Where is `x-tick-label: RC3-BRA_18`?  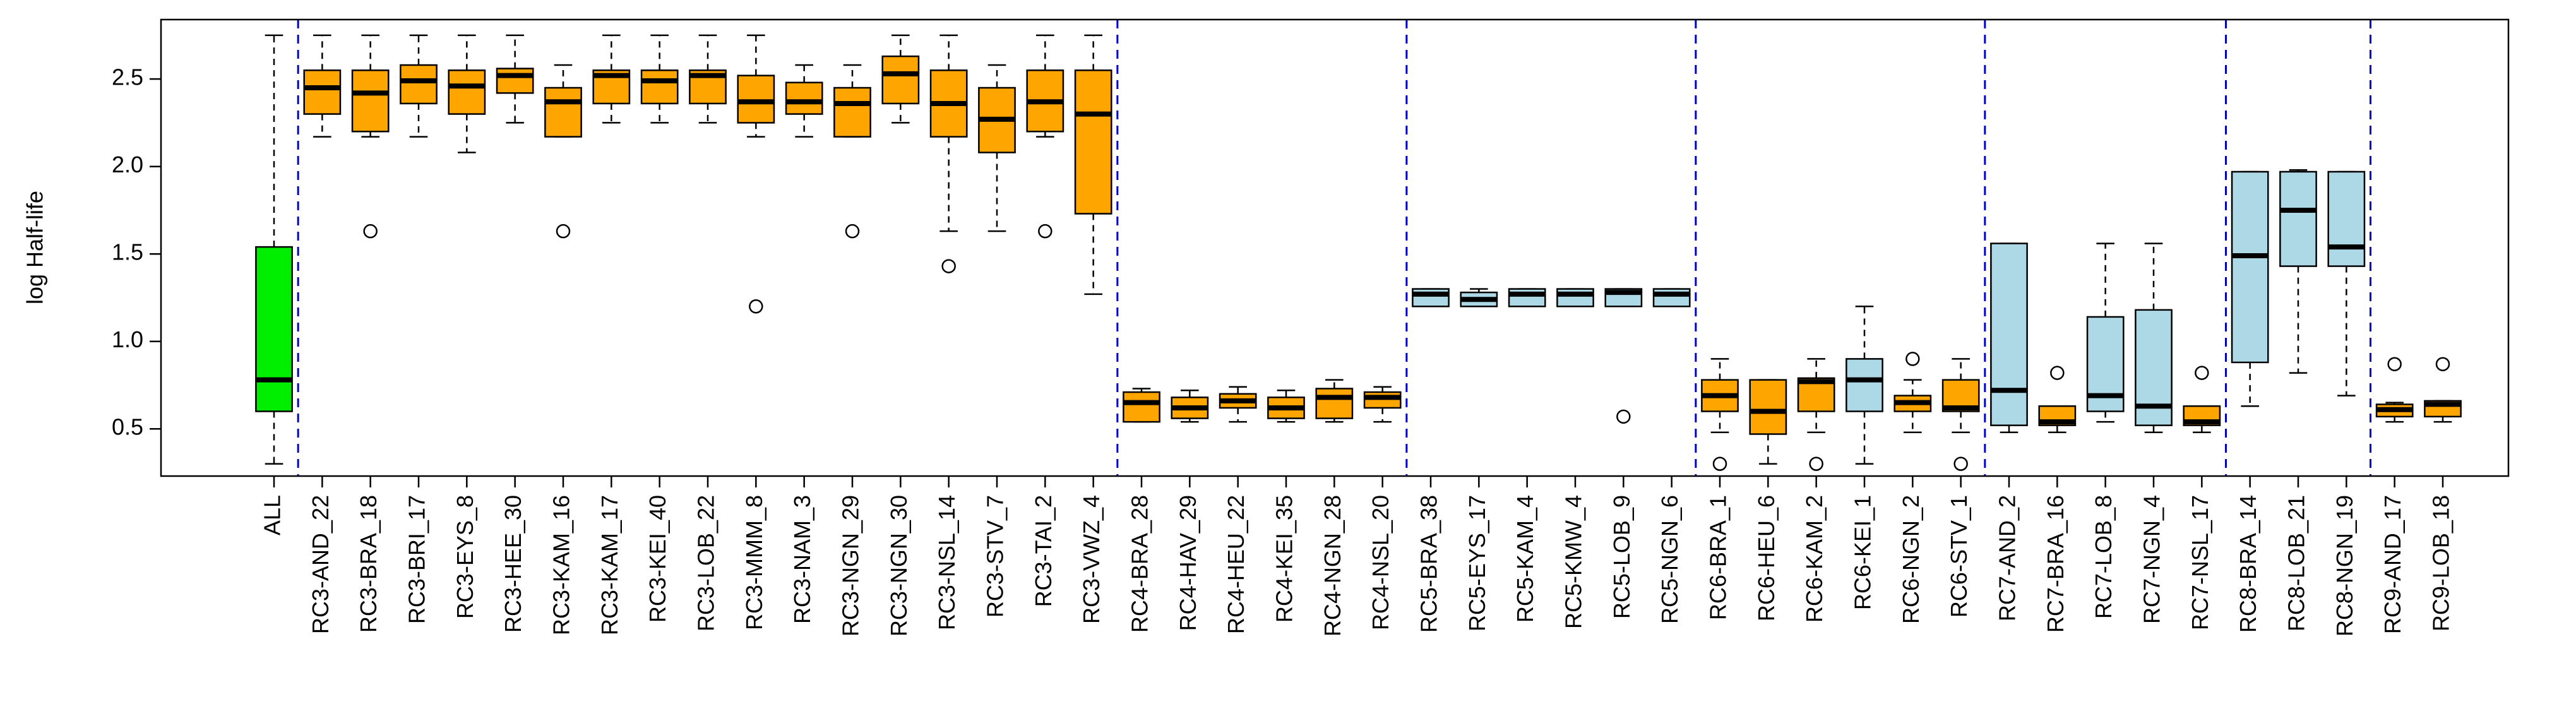 x-tick-label: RC3-BRA_18 is located at coordinates (368, 564).